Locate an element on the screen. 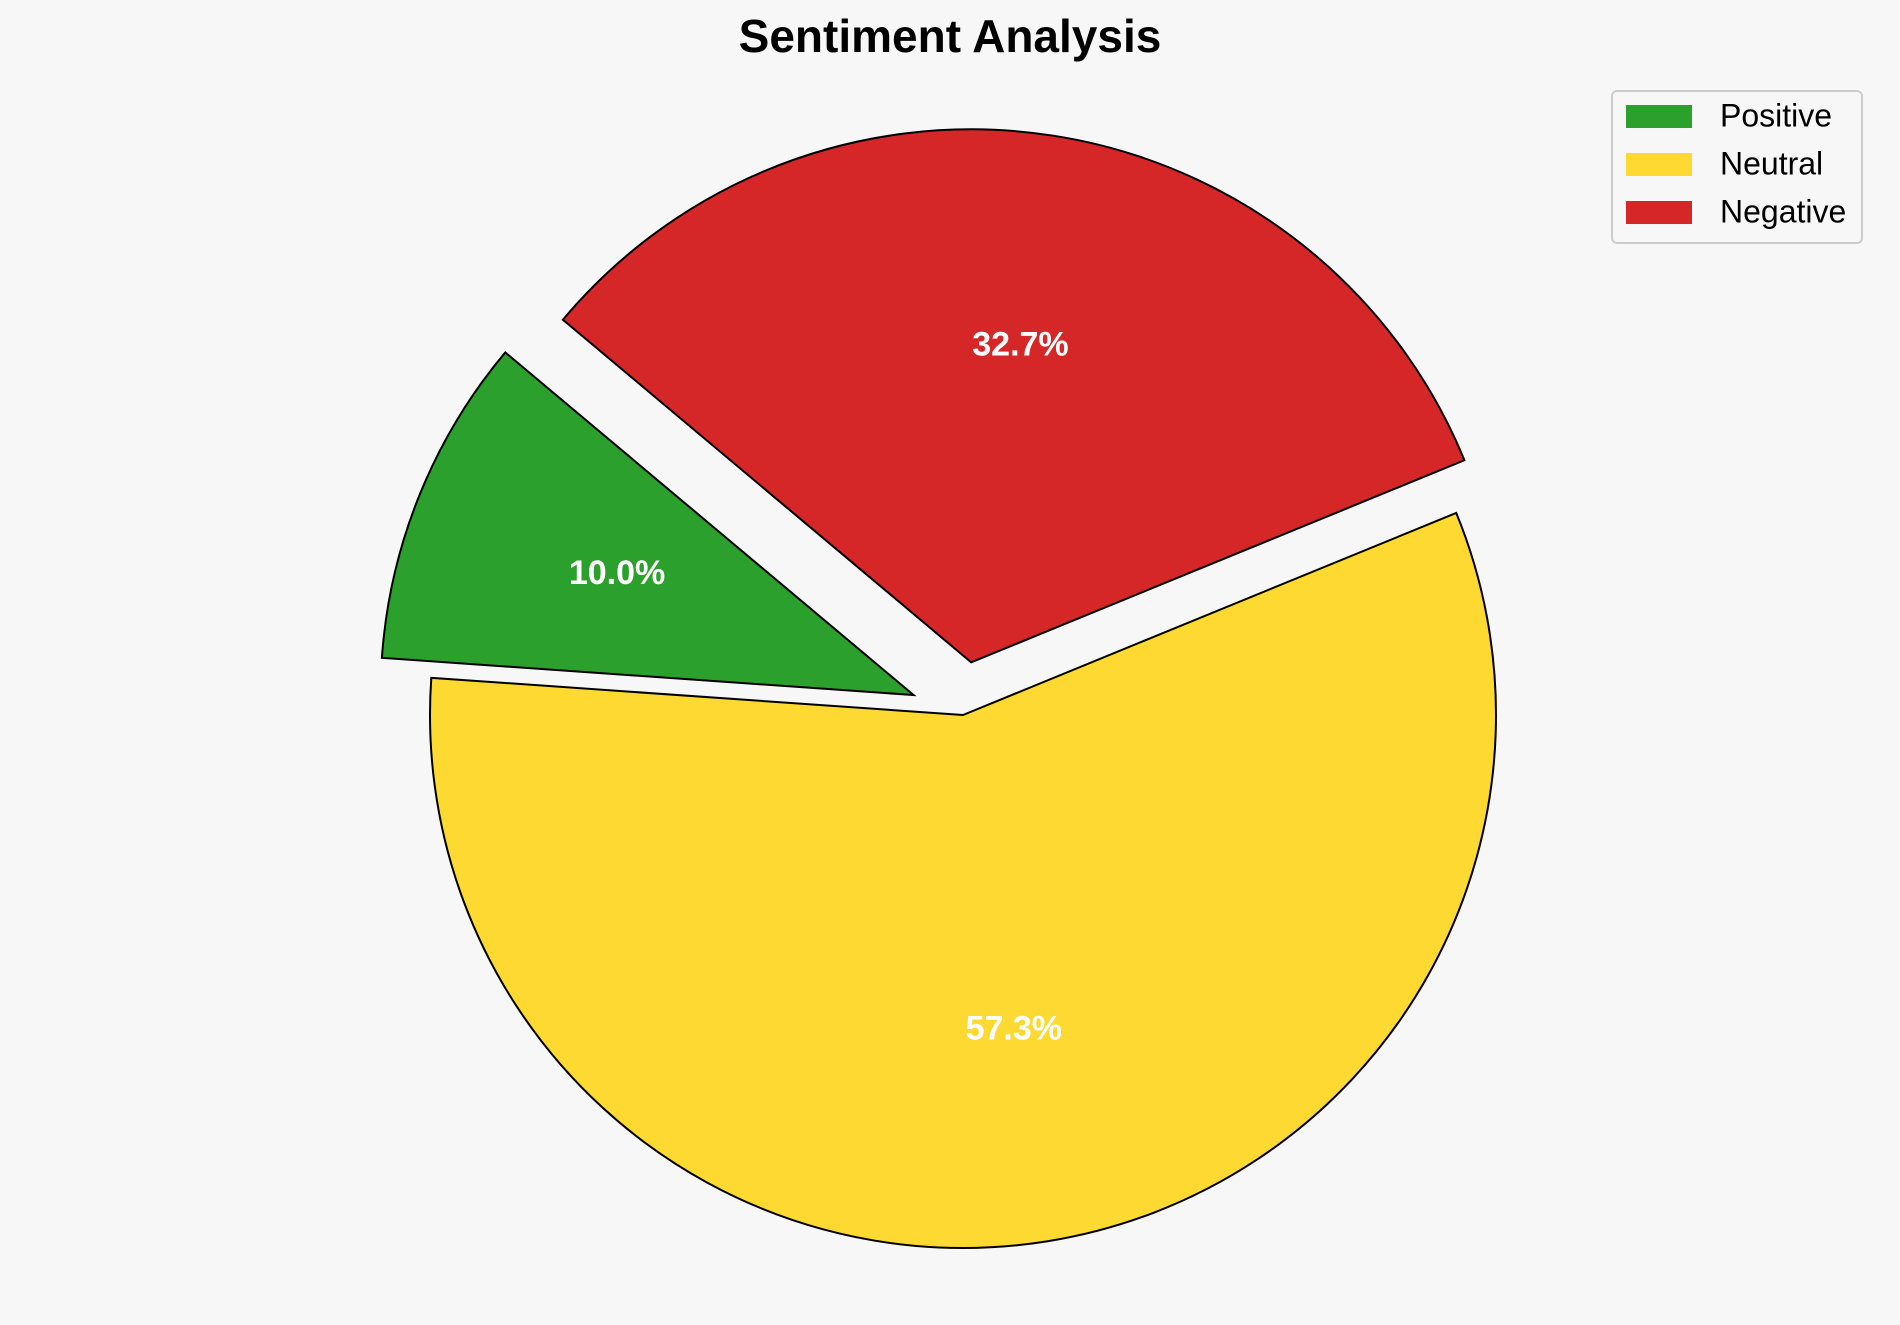 This screenshot has height=1325, width=1900. legend-label: Positive is located at coordinates (1776, 115).